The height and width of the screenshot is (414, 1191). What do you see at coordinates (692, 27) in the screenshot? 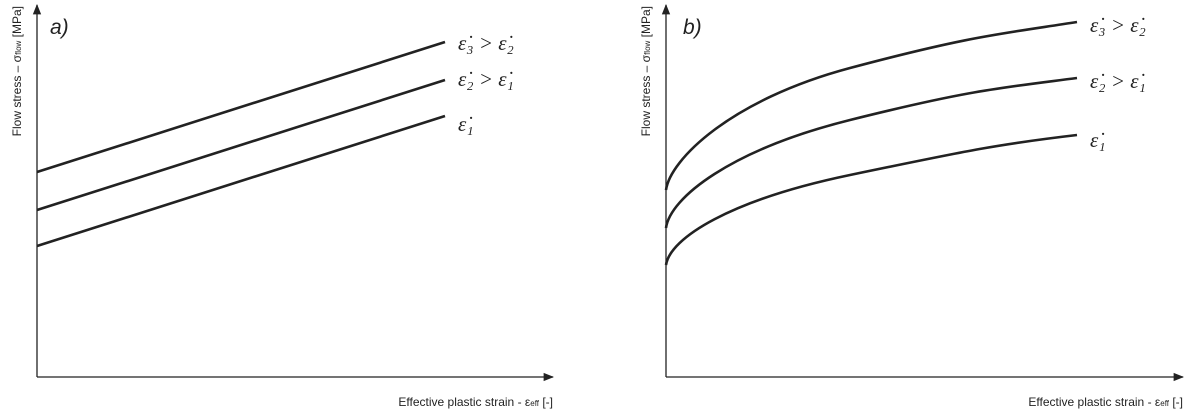
I see `panel-label: b)` at bounding box center [692, 27].